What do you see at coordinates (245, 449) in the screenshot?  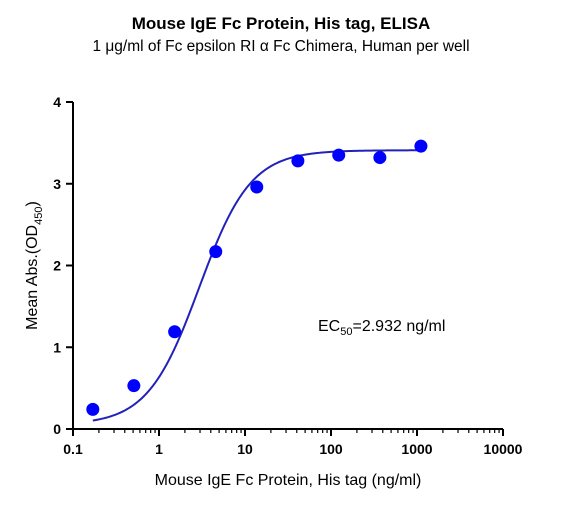 I see `x-tick-label: 10` at bounding box center [245, 449].